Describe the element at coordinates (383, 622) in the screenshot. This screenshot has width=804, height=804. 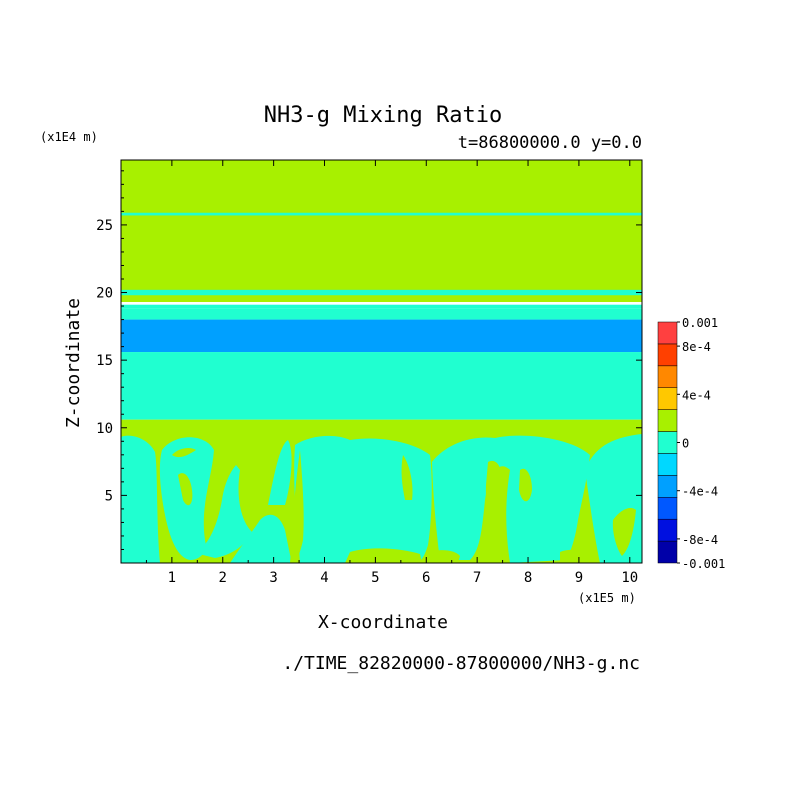
I see `x-axis-label: X-coordinate` at that location.